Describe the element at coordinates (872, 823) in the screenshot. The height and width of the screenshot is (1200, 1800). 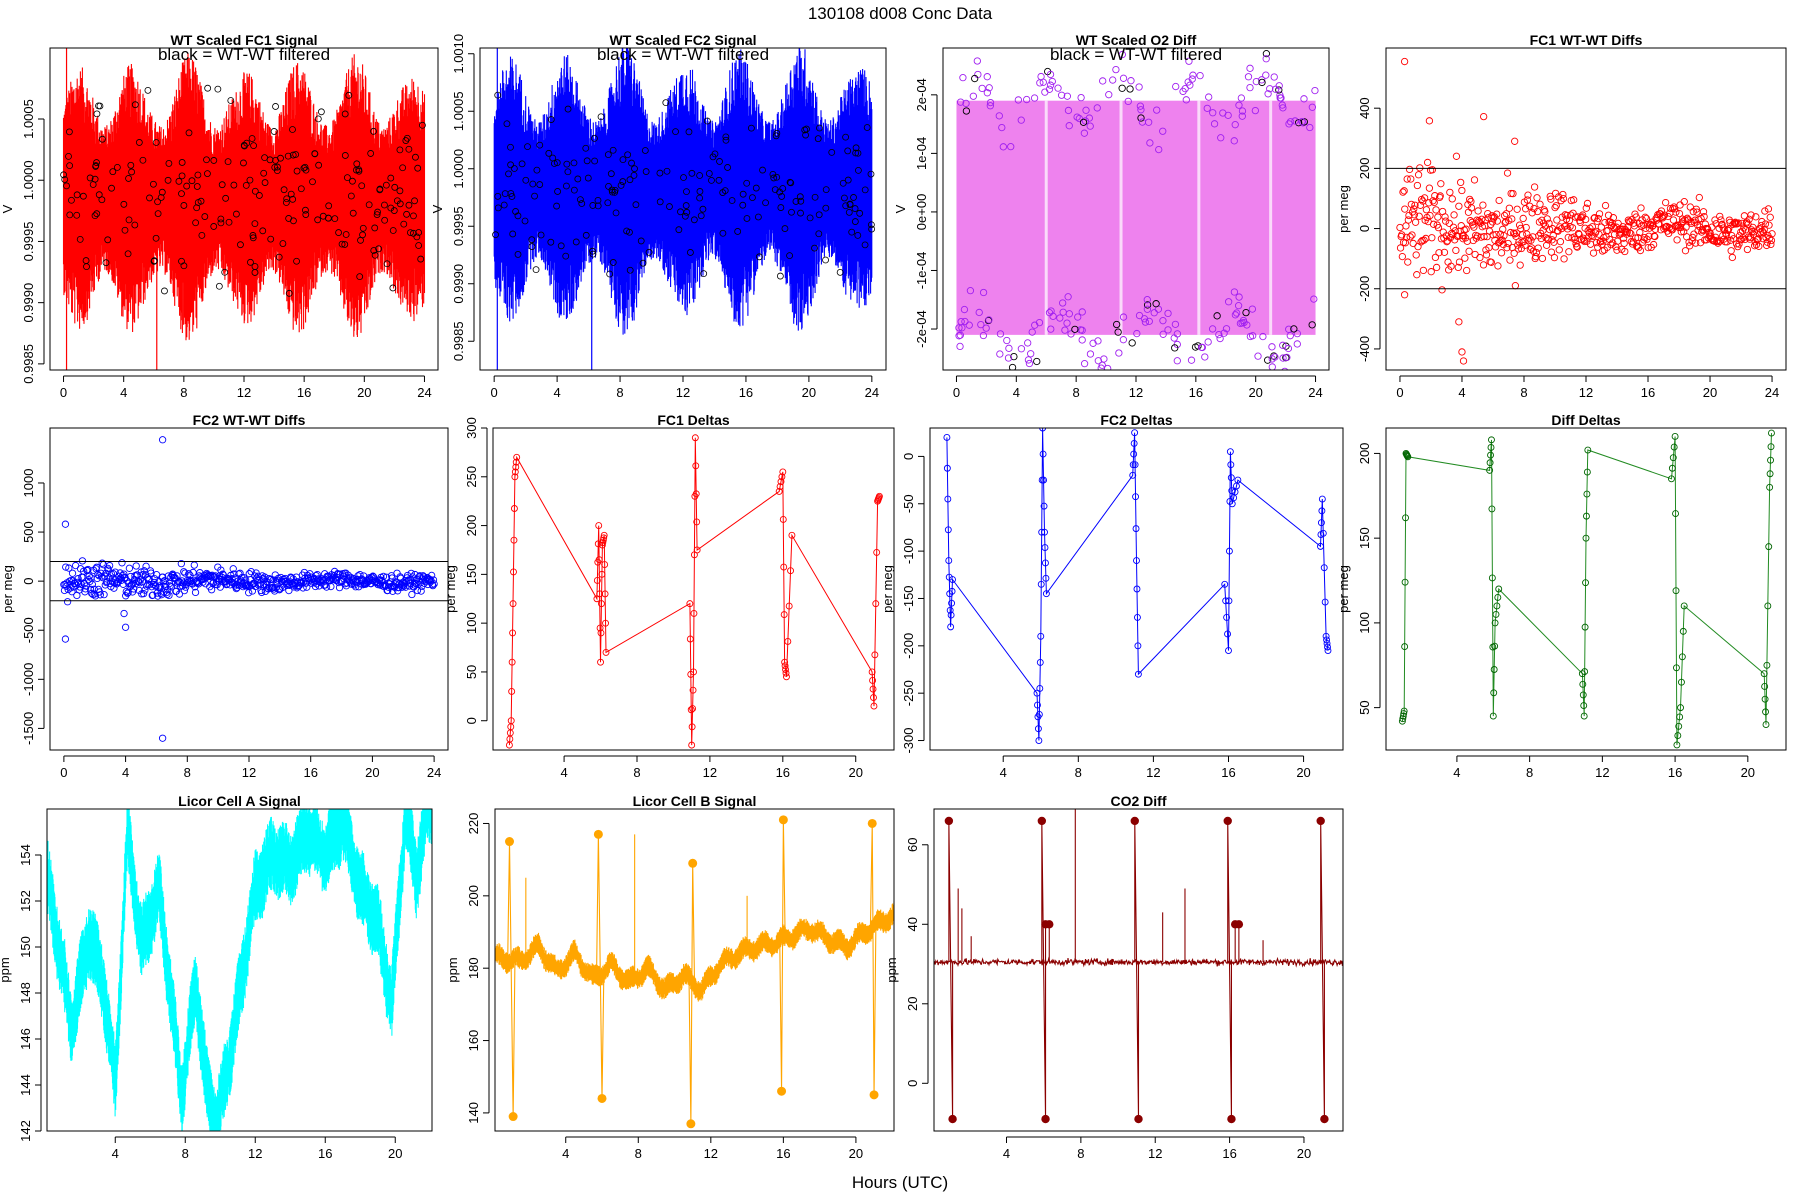
I see `licor-b-point` at that location.